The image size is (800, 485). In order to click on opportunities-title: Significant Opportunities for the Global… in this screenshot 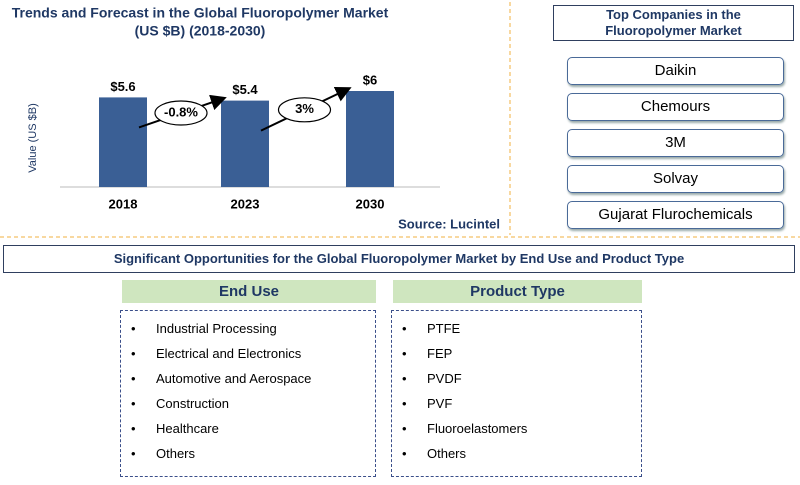, I will do `click(399, 259)`.